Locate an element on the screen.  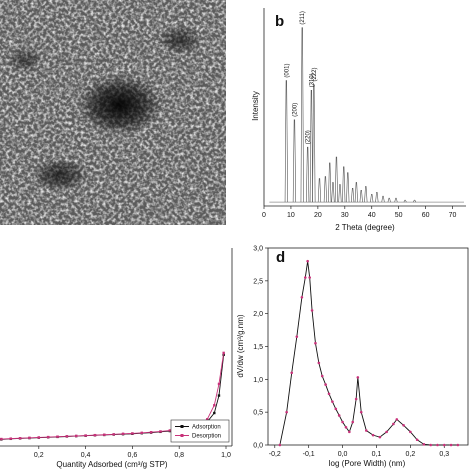
panel-d-x-tick-label: -0,2 is located at coordinates (275, 454).